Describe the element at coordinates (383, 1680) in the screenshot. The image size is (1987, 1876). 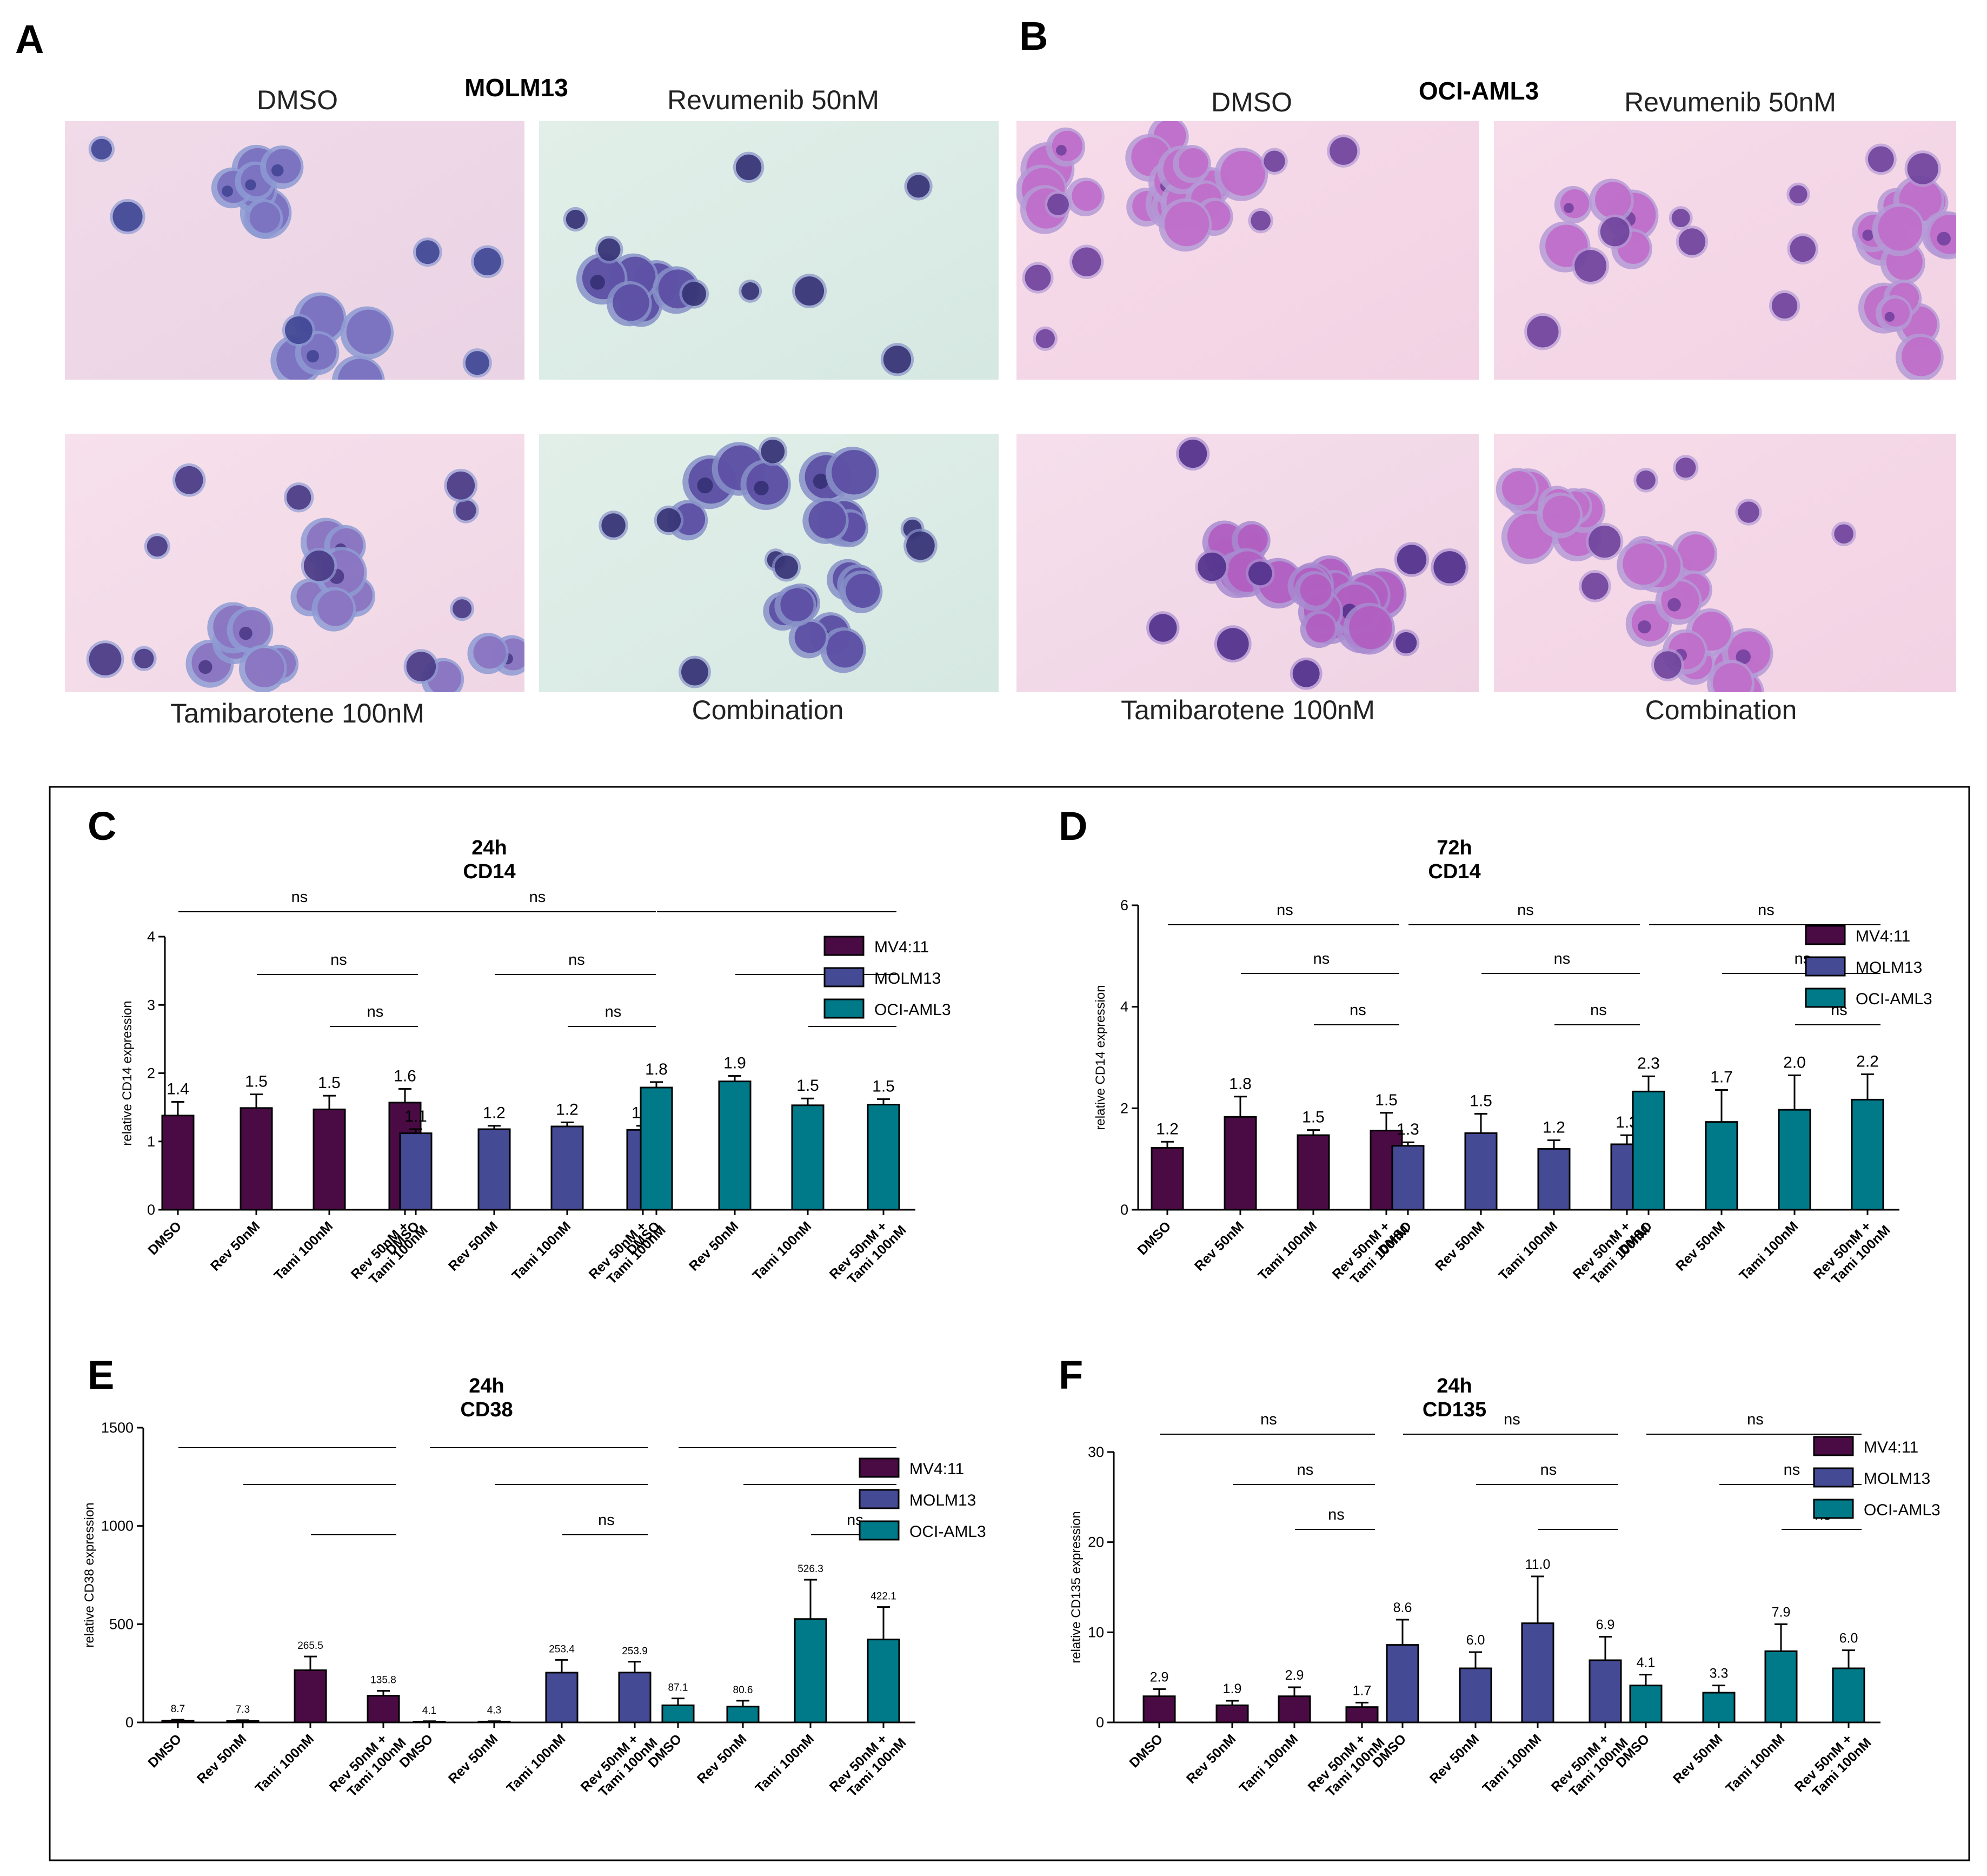
I see `data-label: 135.8` at that location.